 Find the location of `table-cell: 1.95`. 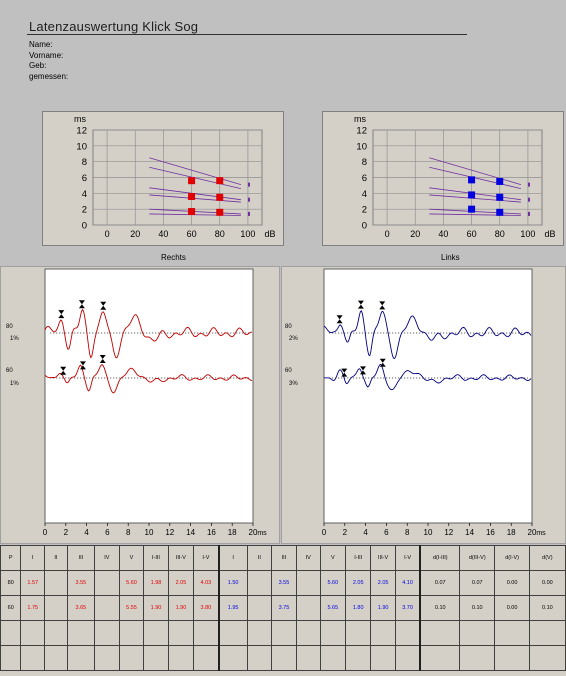

table-cell: 1.95 is located at coordinates (232, 608).